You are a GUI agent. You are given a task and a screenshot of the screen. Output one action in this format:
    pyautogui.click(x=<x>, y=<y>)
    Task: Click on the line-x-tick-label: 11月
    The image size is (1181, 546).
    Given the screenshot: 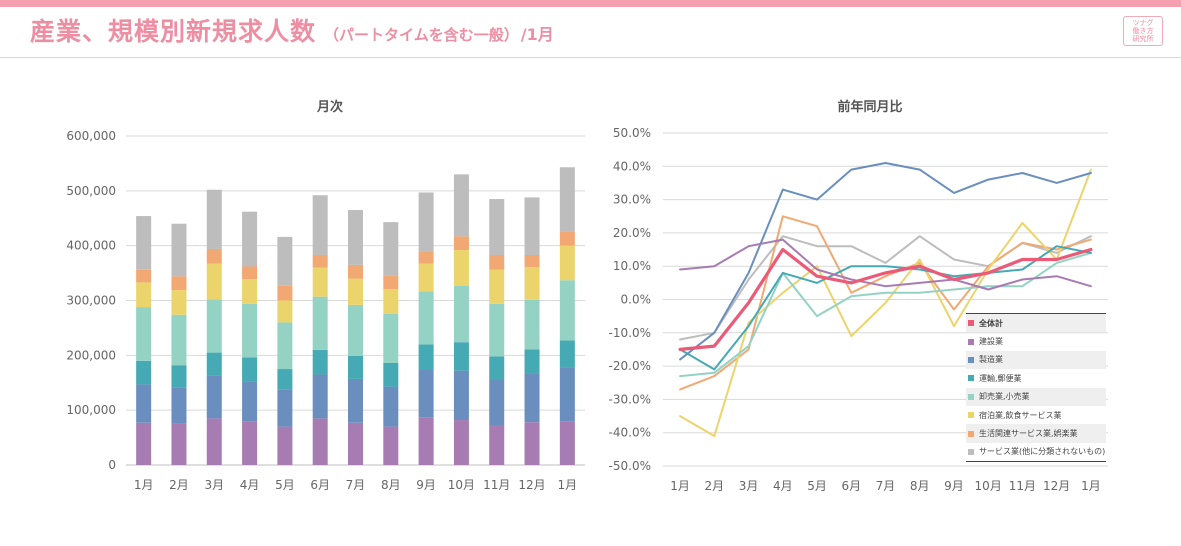 What is the action you would take?
    pyautogui.click(x=1022, y=486)
    